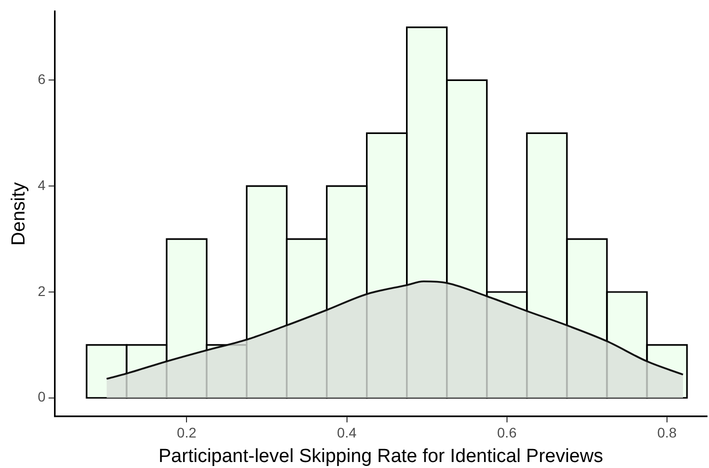 Image resolution: width=709 pixels, height=468 pixels. What do you see at coordinates (42, 290) in the screenshot?
I see `y-tick-label: 2` at bounding box center [42, 290].